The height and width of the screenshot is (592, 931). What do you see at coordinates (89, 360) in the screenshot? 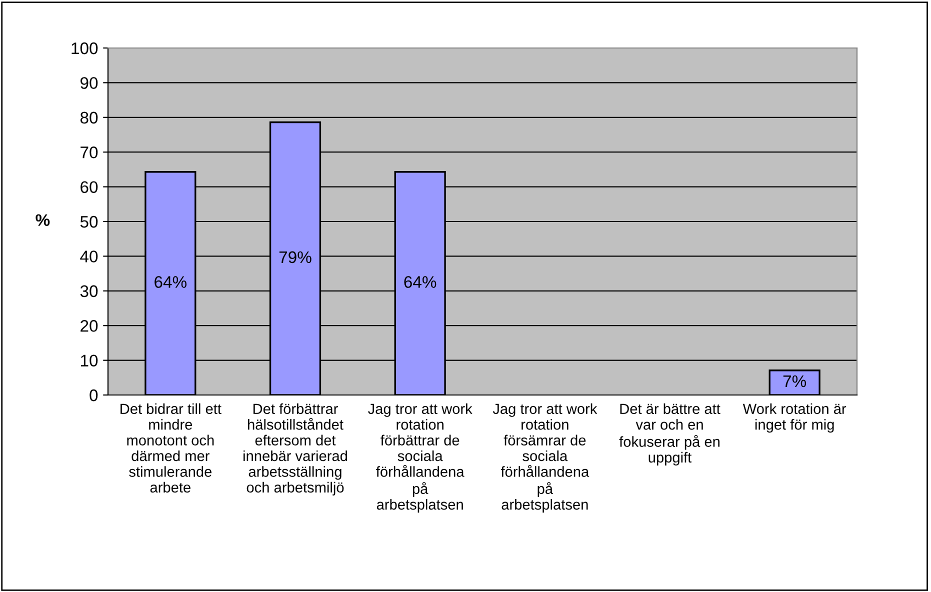
I see `y-tick-label: 10` at bounding box center [89, 360].